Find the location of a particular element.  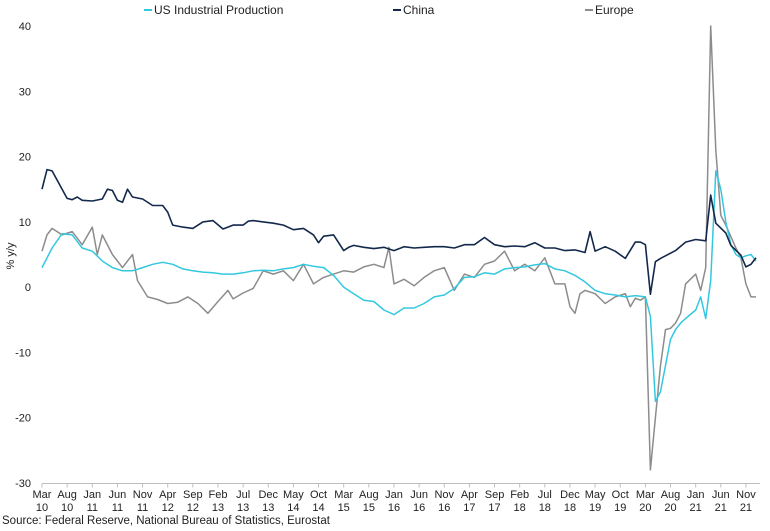

legend-label-china: China is located at coordinates (419, 10).